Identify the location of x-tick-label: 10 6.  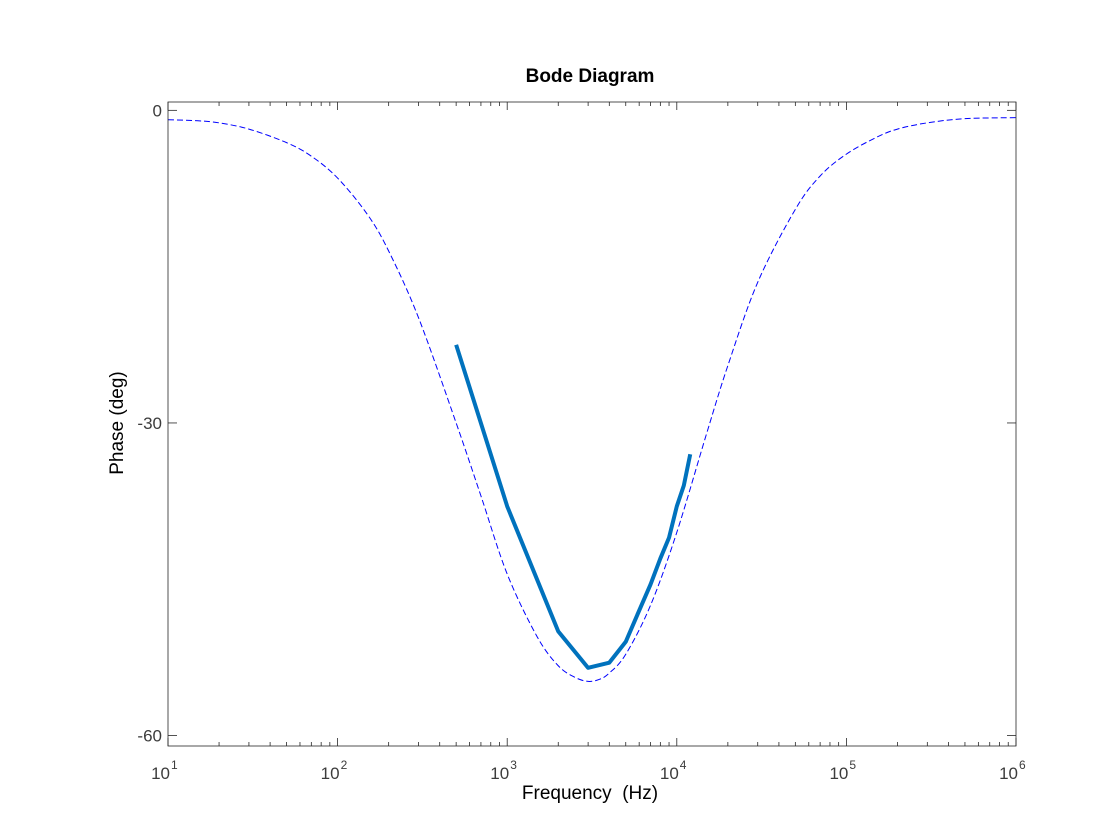
(1012, 770).